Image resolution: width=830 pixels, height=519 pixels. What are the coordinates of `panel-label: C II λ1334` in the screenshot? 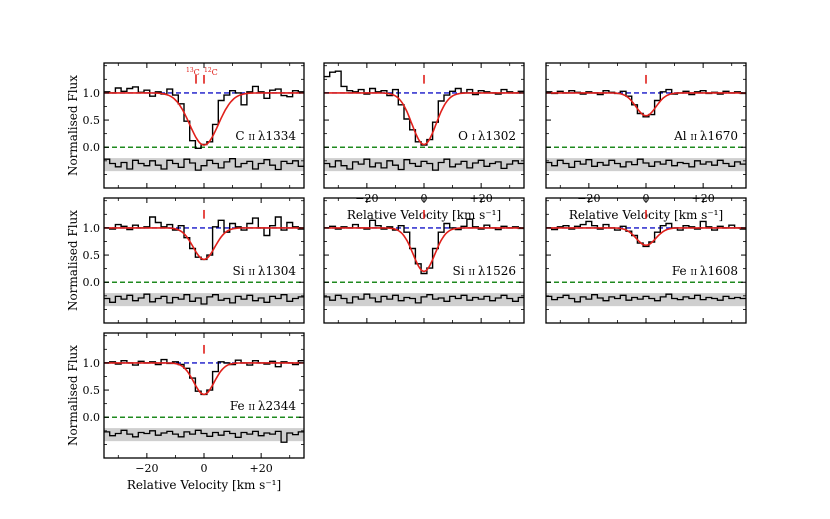 It's located at (265, 136).